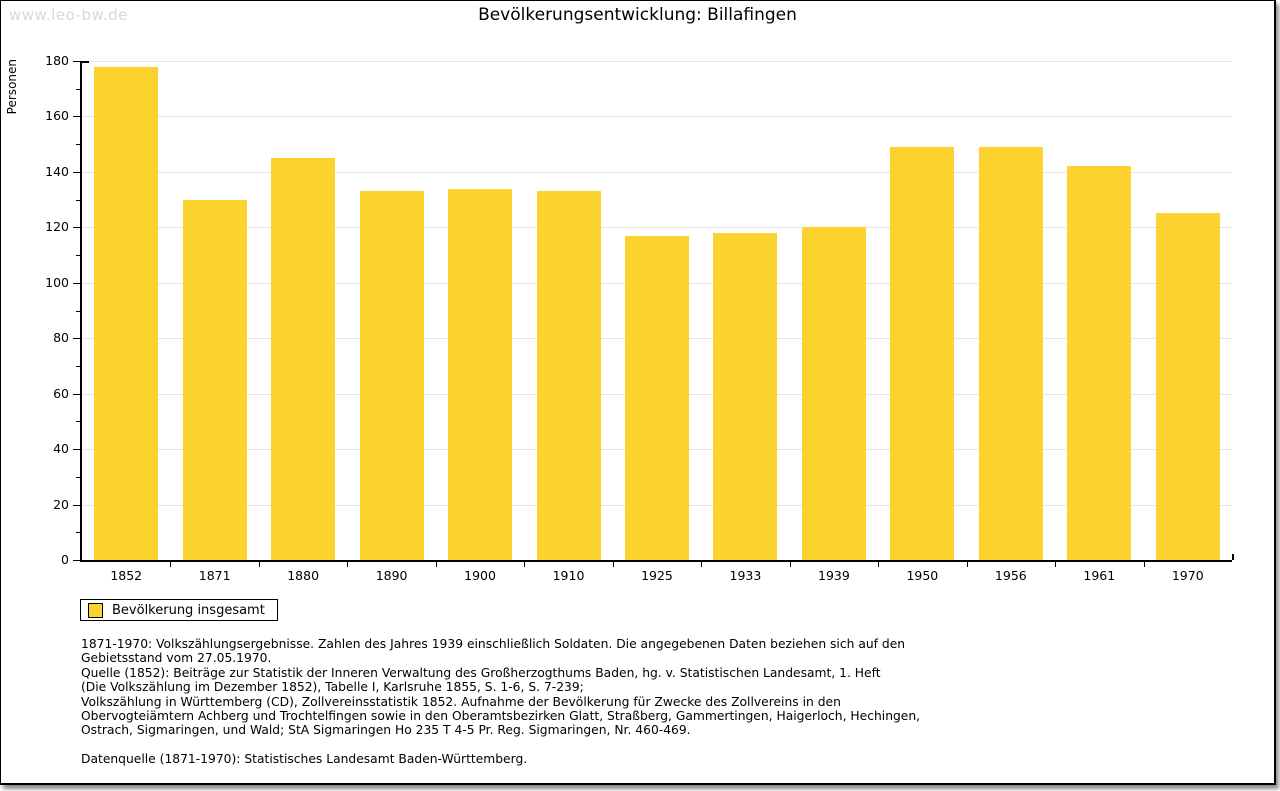 The height and width of the screenshot is (791, 1280). I want to click on x-tick-label-1871: 1871, so click(214, 575).